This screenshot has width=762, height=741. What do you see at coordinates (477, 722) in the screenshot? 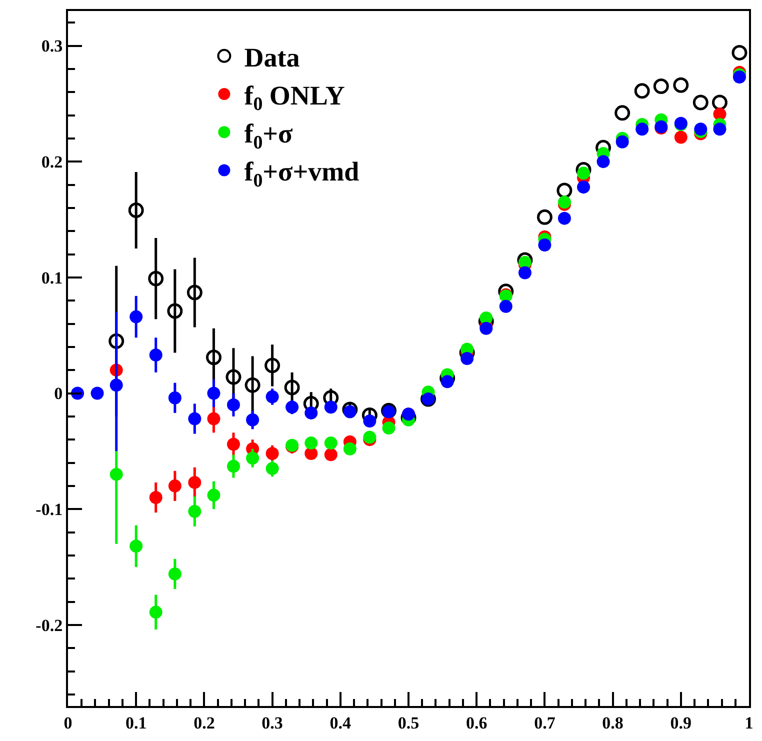
I see `x-tick-label: 0.6` at bounding box center [477, 722].